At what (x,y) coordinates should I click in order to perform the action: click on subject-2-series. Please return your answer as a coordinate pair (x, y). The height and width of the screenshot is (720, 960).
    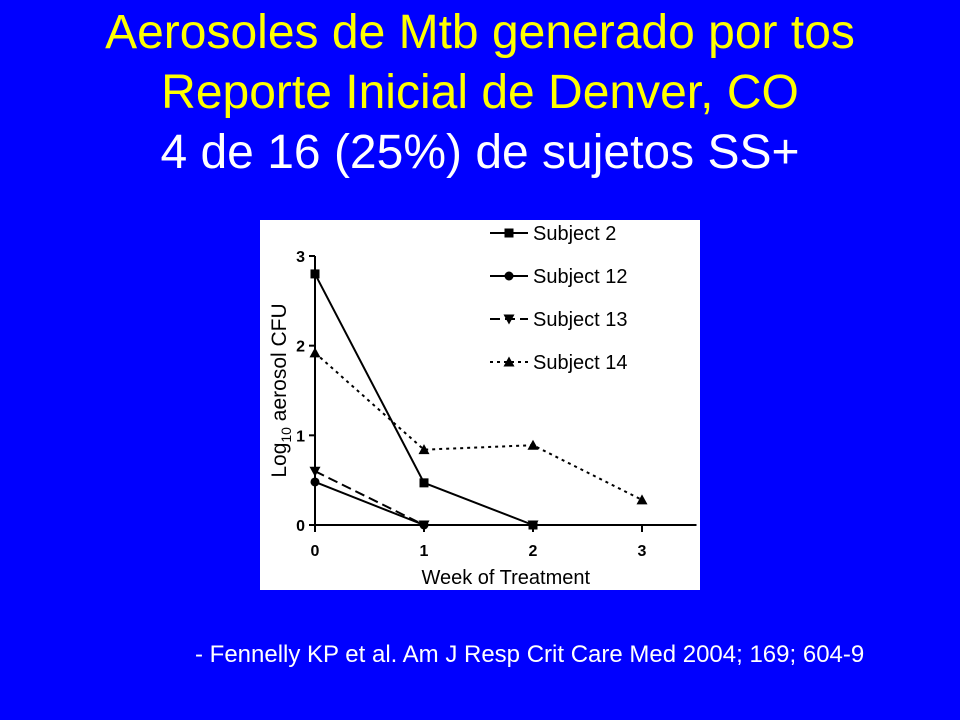
    Looking at the image, I should click on (424, 399).